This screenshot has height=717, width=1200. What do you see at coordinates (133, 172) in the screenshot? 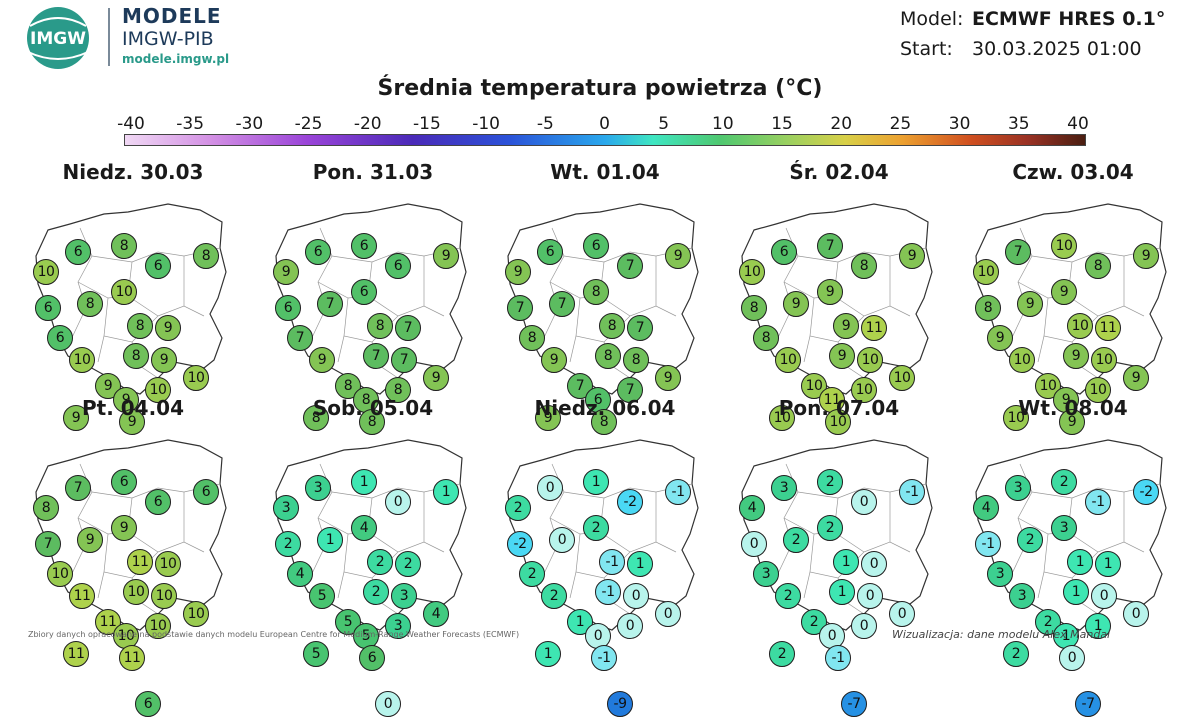
I see `panel-day-title: Niedz. 30.03` at bounding box center [133, 172].